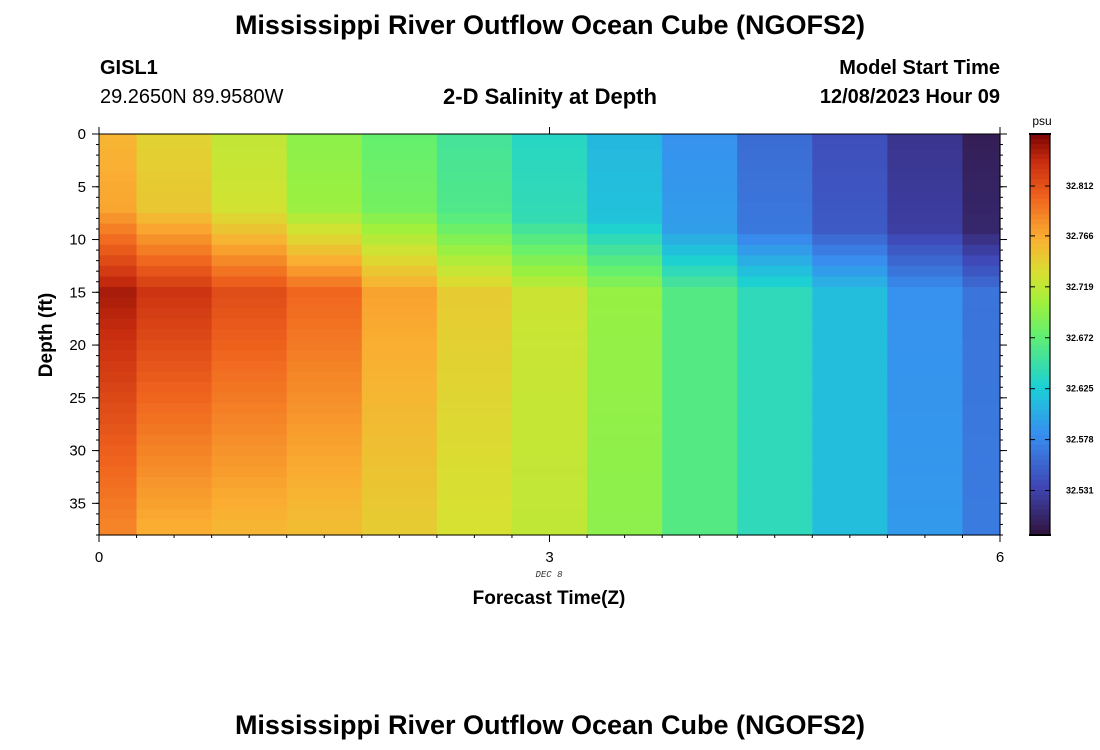  What do you see at coordinates (1080, 186) in the screenshot?
I see `colorbar-tick-label: 32.812` at bounding box center [1080, 186].